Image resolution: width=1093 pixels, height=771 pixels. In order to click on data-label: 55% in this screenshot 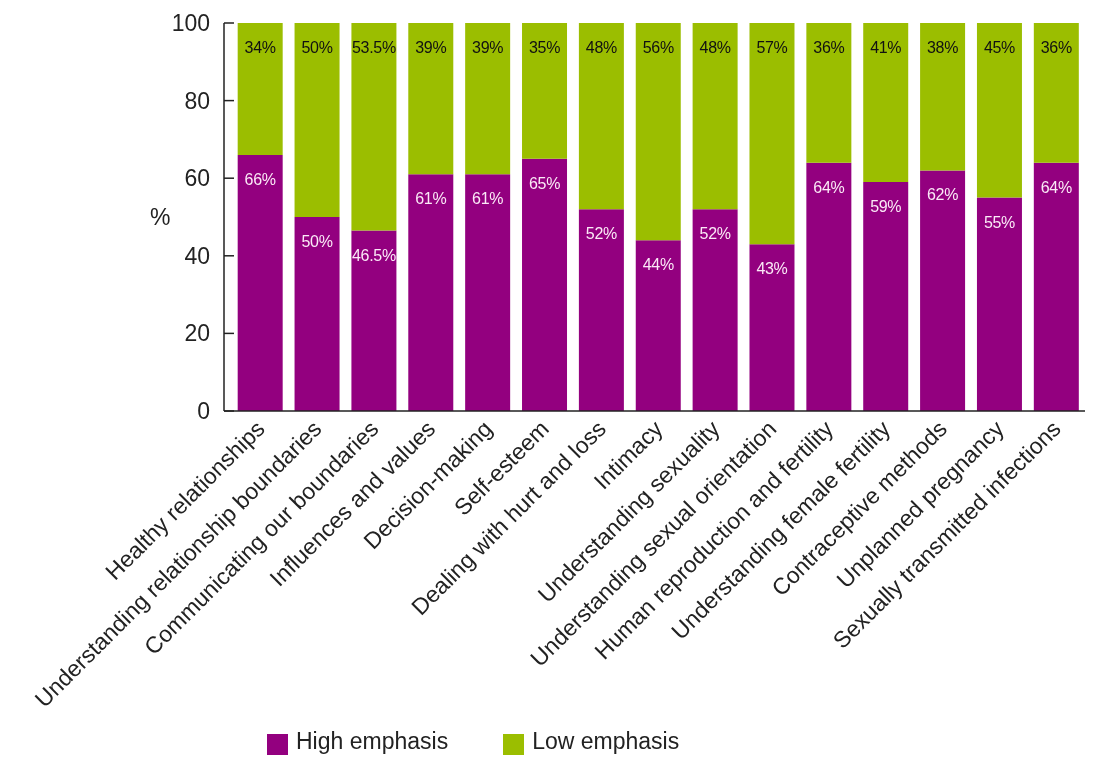, I will do `click(999, 222)`.